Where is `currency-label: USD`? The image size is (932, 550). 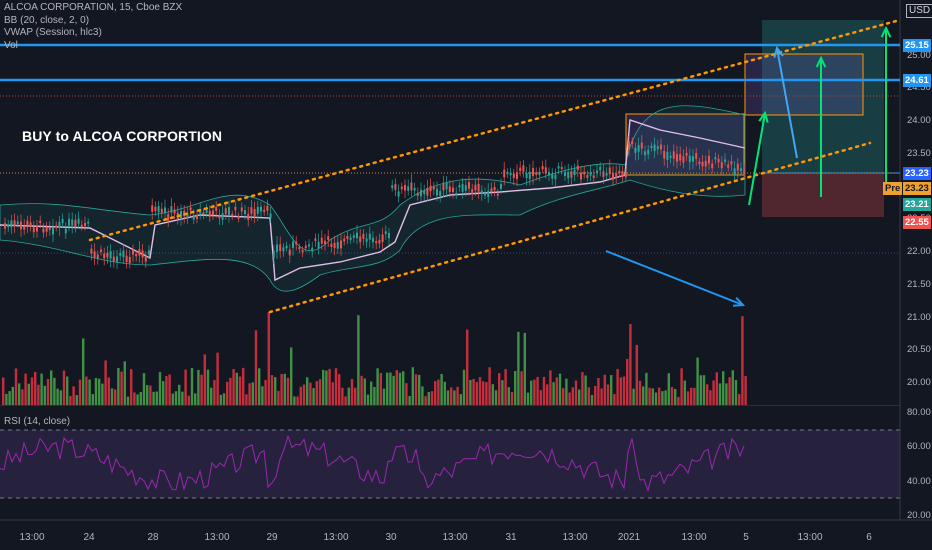
currency-label: USD is located at coordinates (919, 11).